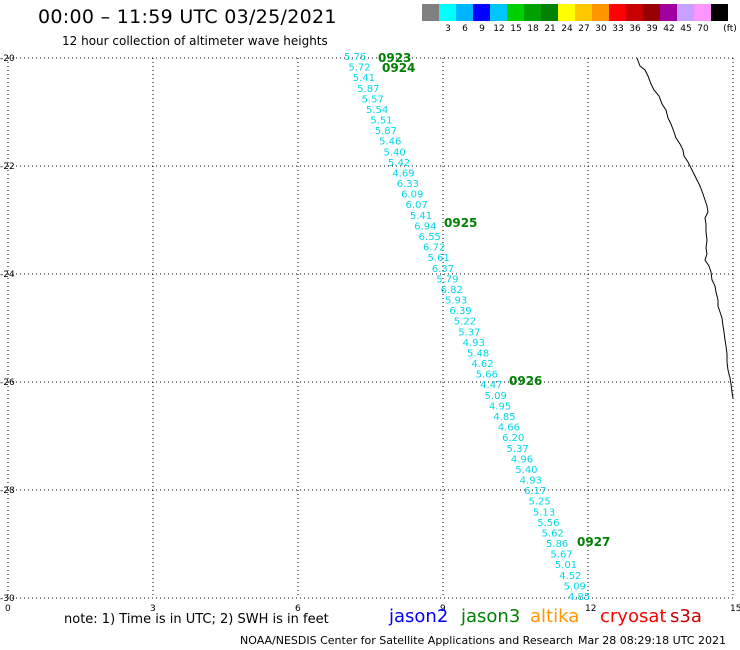 Image resolution: width=740 pixels, height=650 pixels. I want to click on swh-value: 5.67, so click(561, 555).